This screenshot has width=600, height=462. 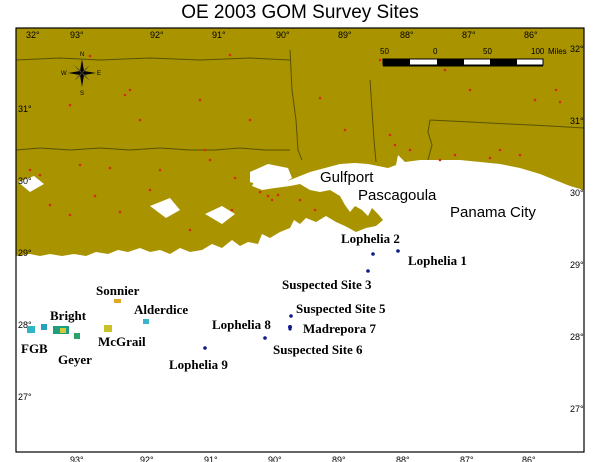 I want to click on patch-mcgrail, so click(x=108, y=328).